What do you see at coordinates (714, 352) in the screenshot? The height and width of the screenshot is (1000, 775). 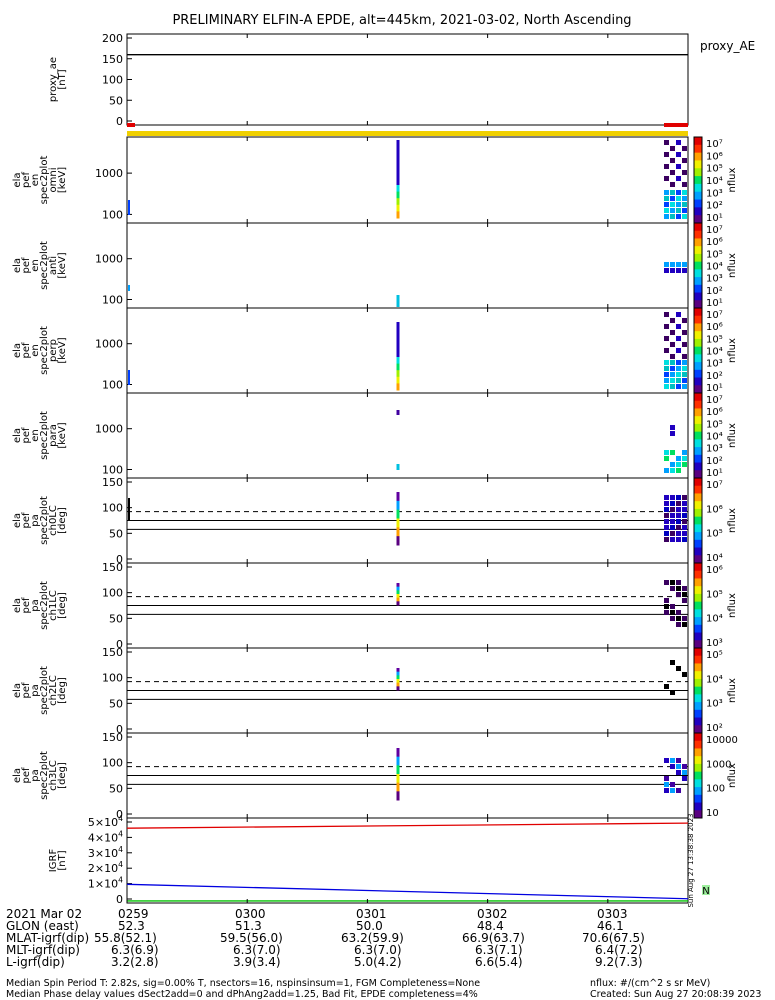 I see `colorbar-tick-label-perp: 10⁴` at bounding box center [714, 352].